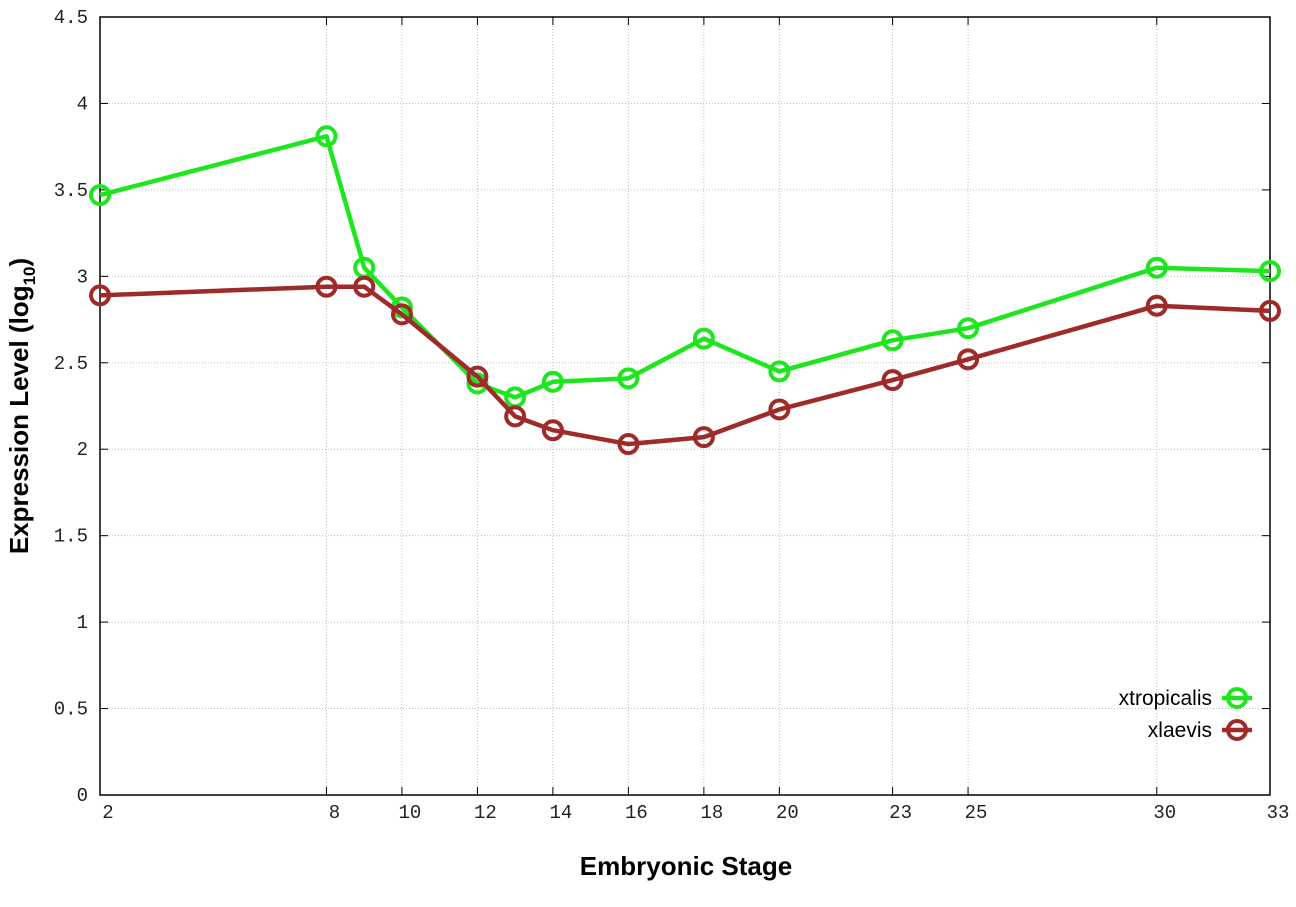 This screenshot has width=1296, height=907. What do you see at coordinates (1237, 730) in the screenshot?
I see `legend-marker-xlaevis` at bounding box center [1237, 730].